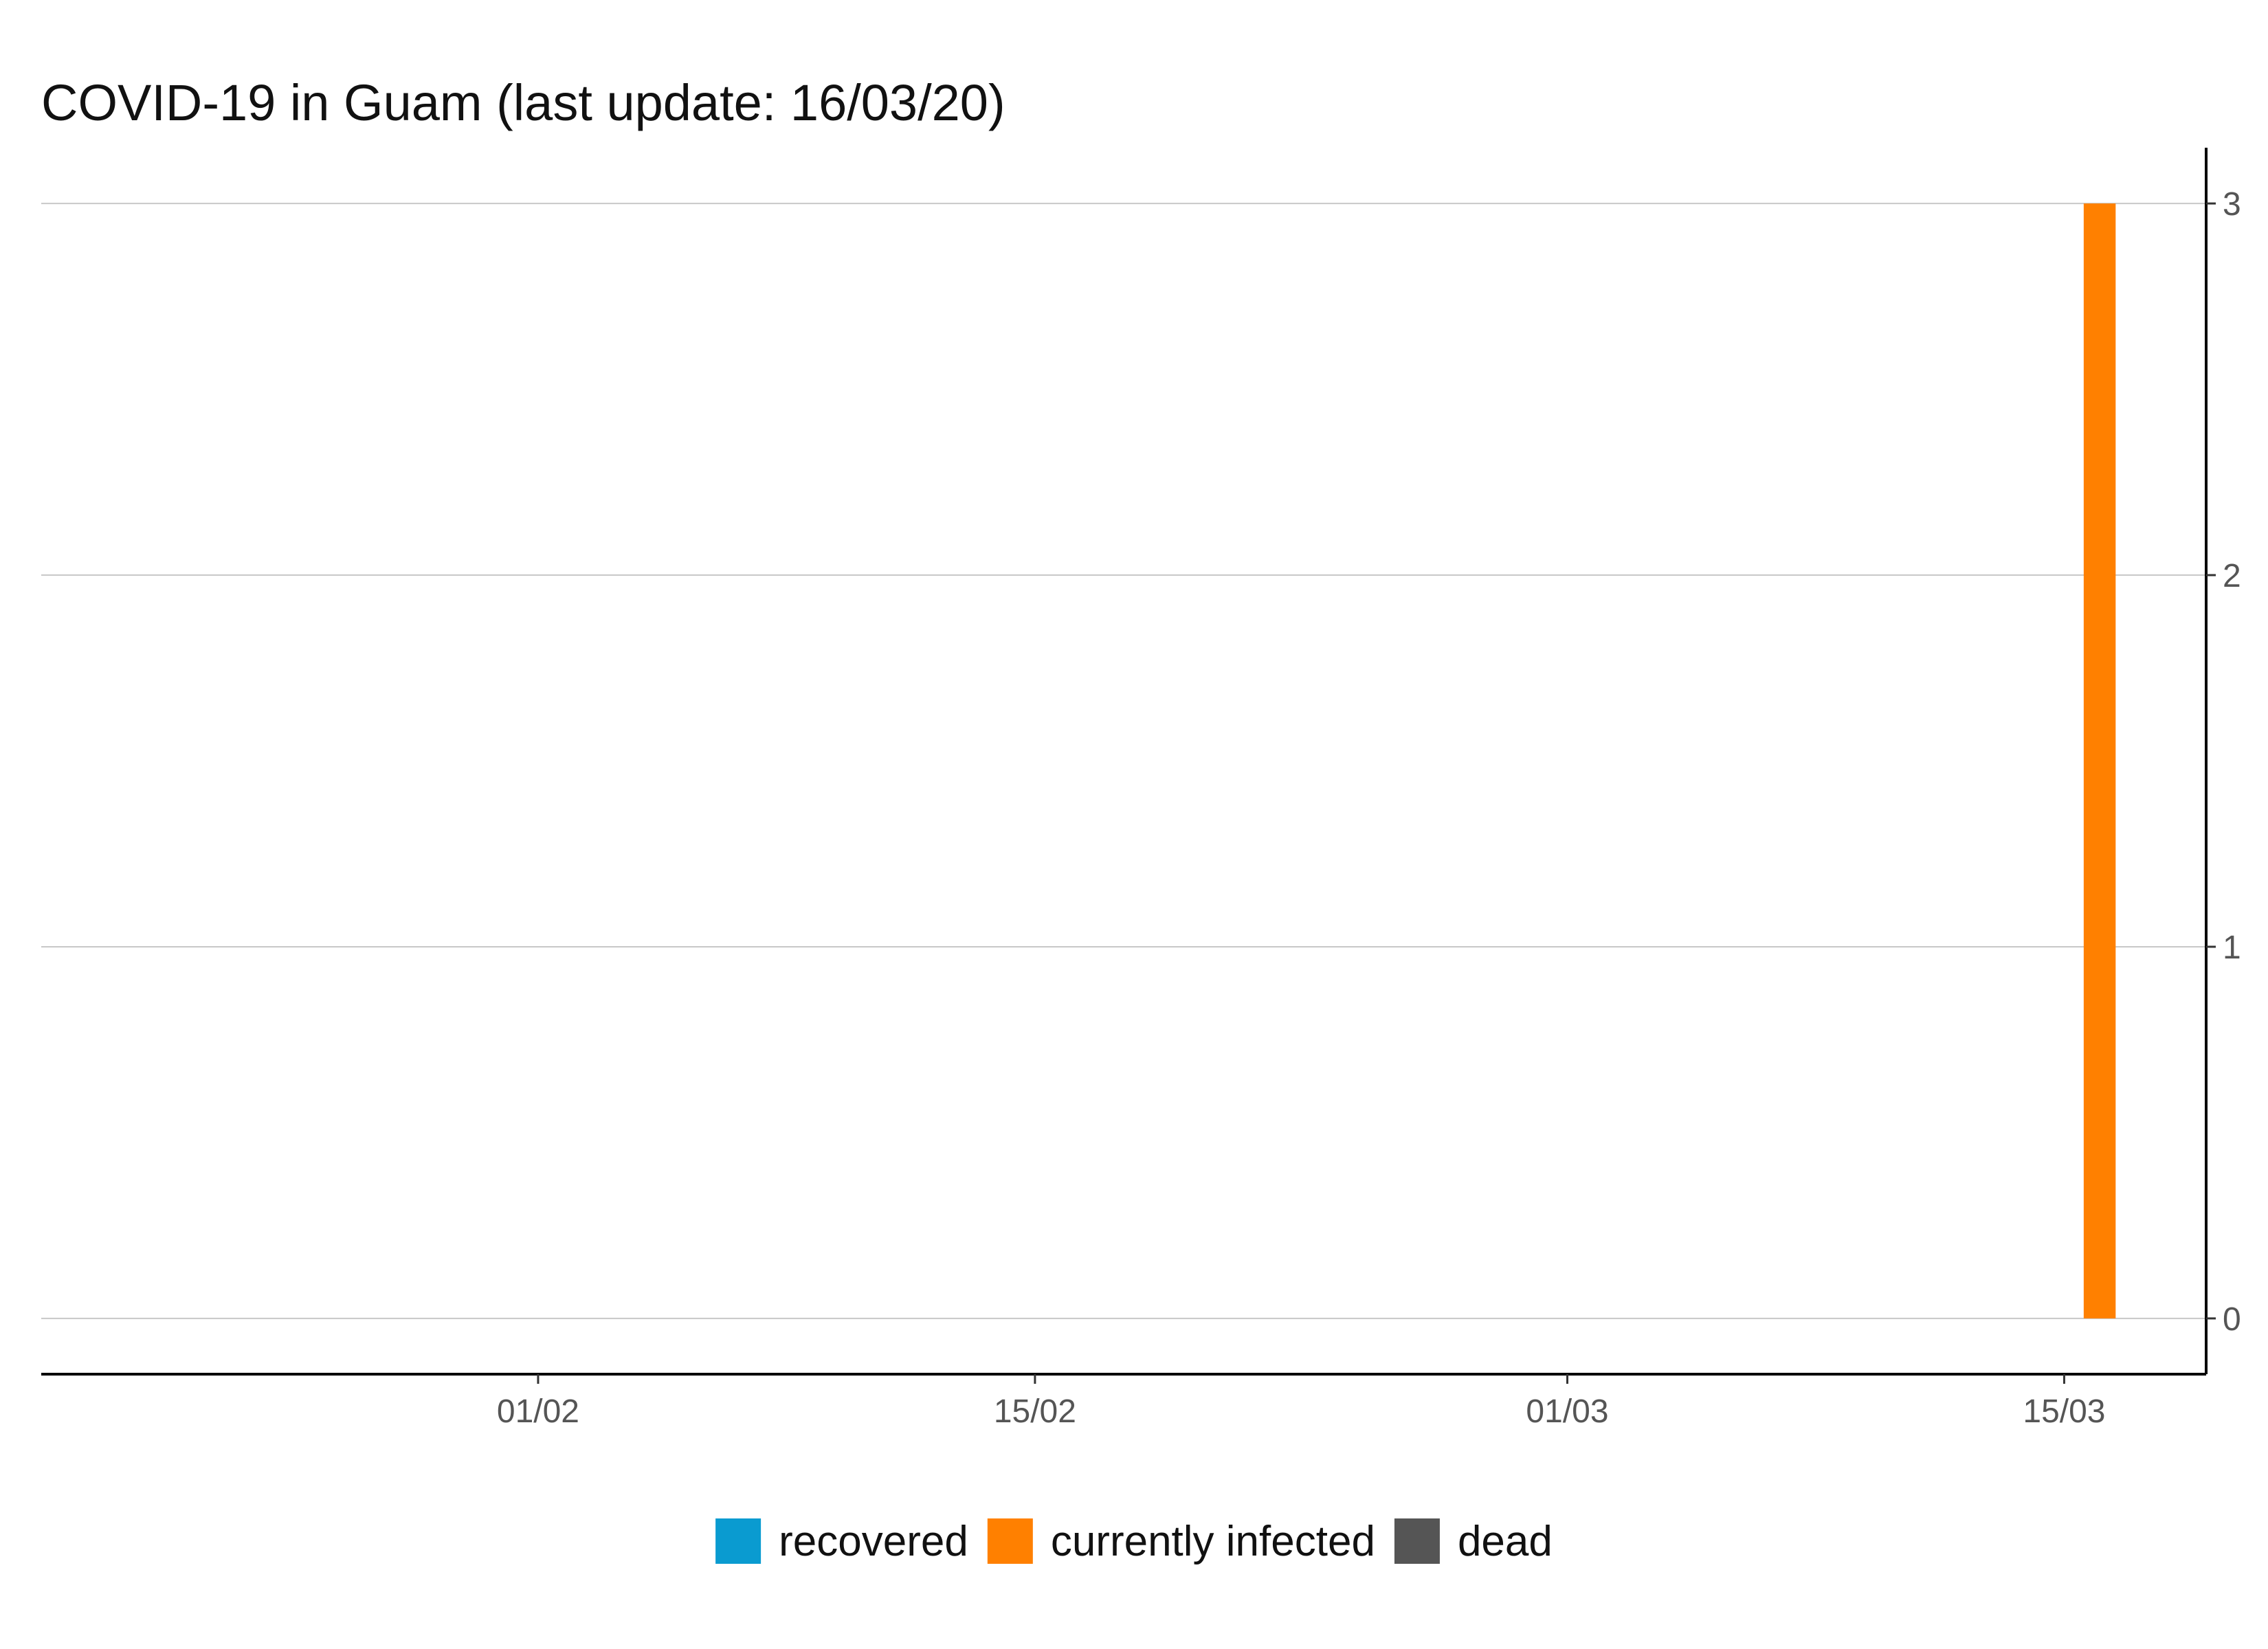  I want to click on legend-label: currently infected, so click(1213, 1541).